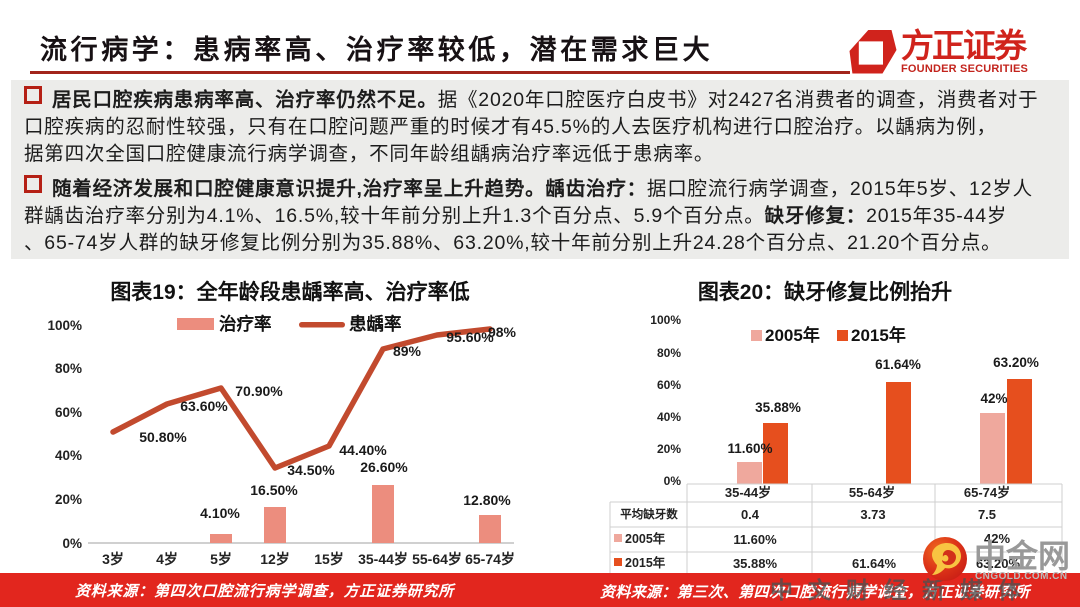 The height and width of the screenshot is (607, 1080). What do you see at coordinates (289, 292) in the screenshot?
I see `svg-text: 图表19：全年龄段患龋率高、治疗率低` at bounding box center [289, 292].